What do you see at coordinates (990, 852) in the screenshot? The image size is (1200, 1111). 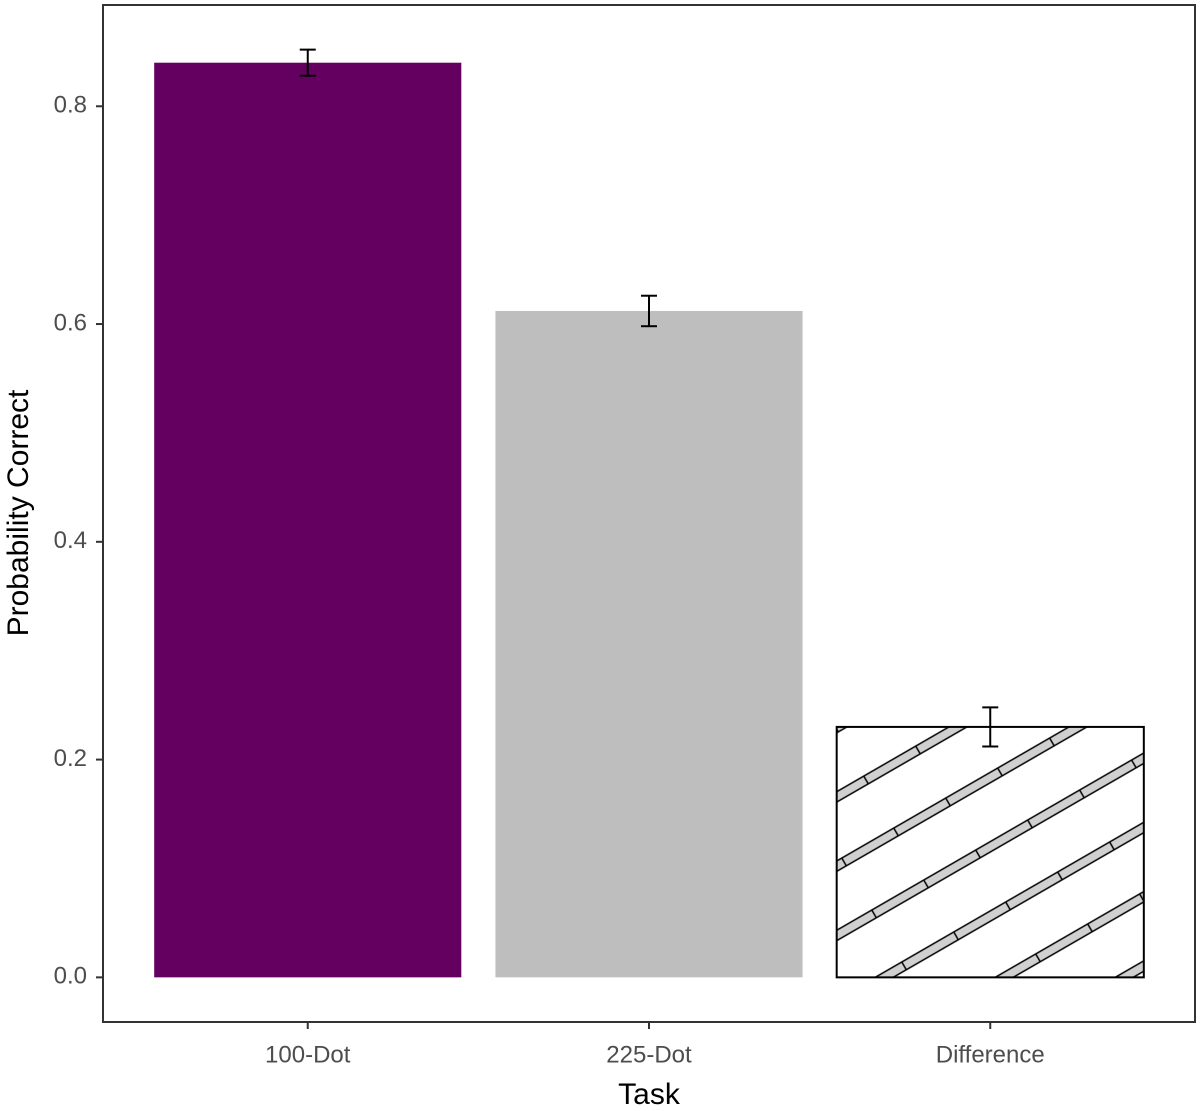 I see `bar` at bounding box center [990, 852].